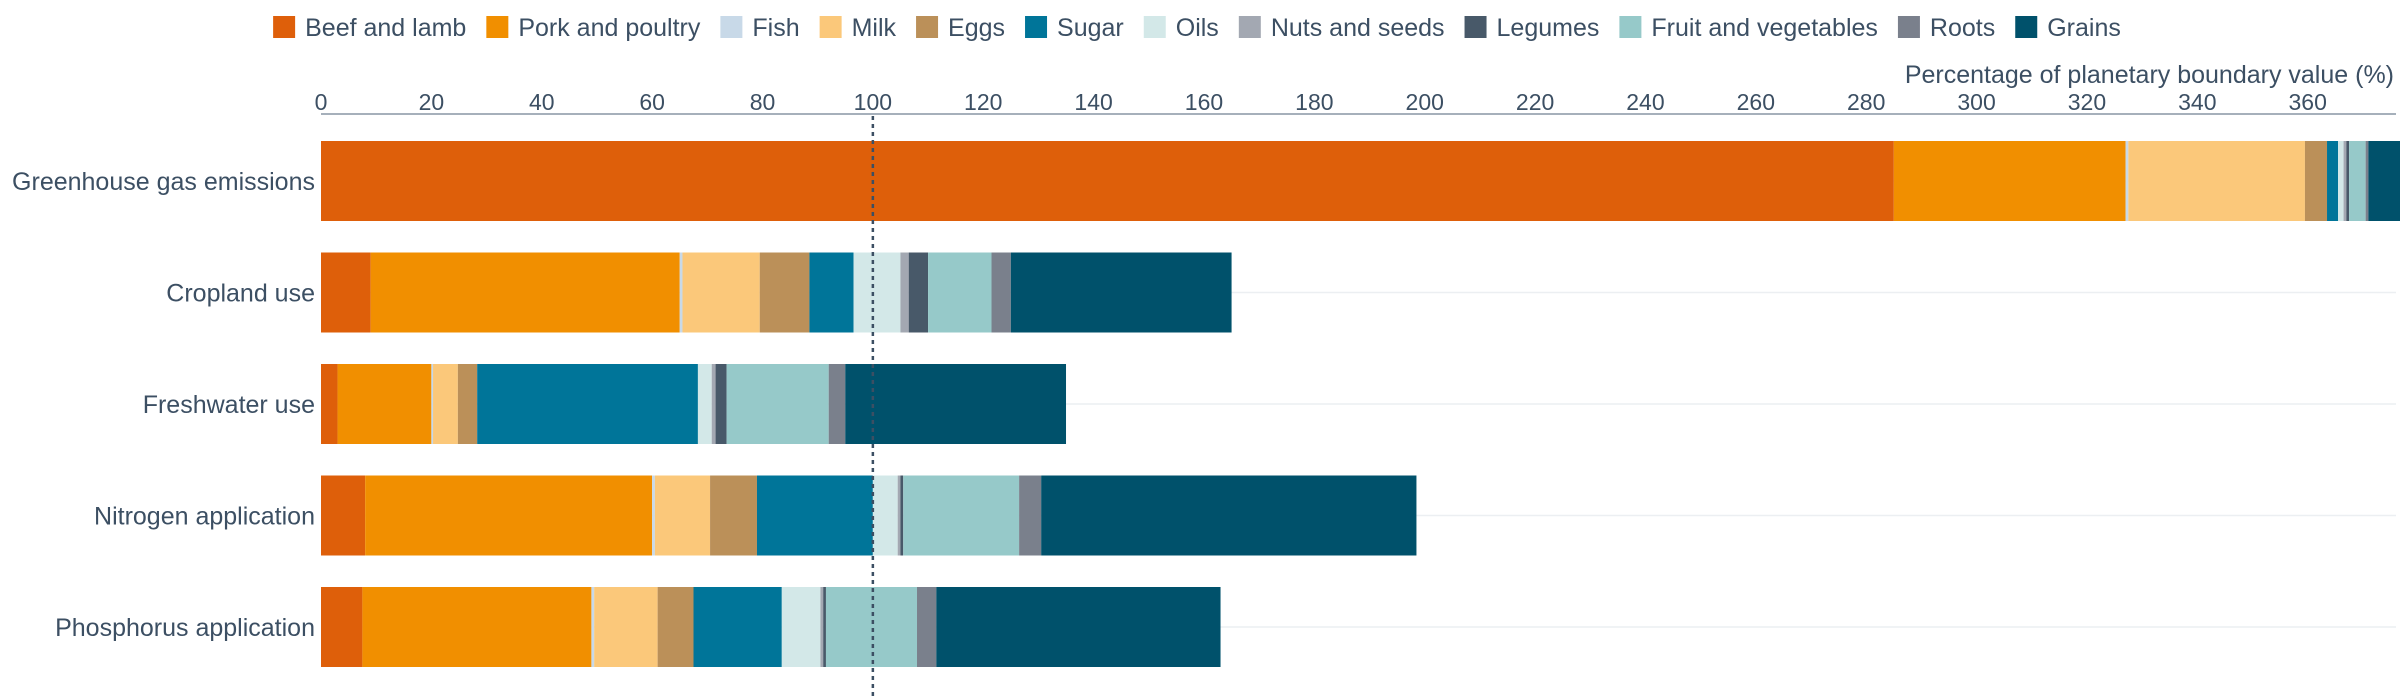 The width and height of the screenshot is (2400, 700). Describe the element at coordinates (229, 405) in the screenshot. I see `category-label-freshwater-use: Freshwater use` at that location.